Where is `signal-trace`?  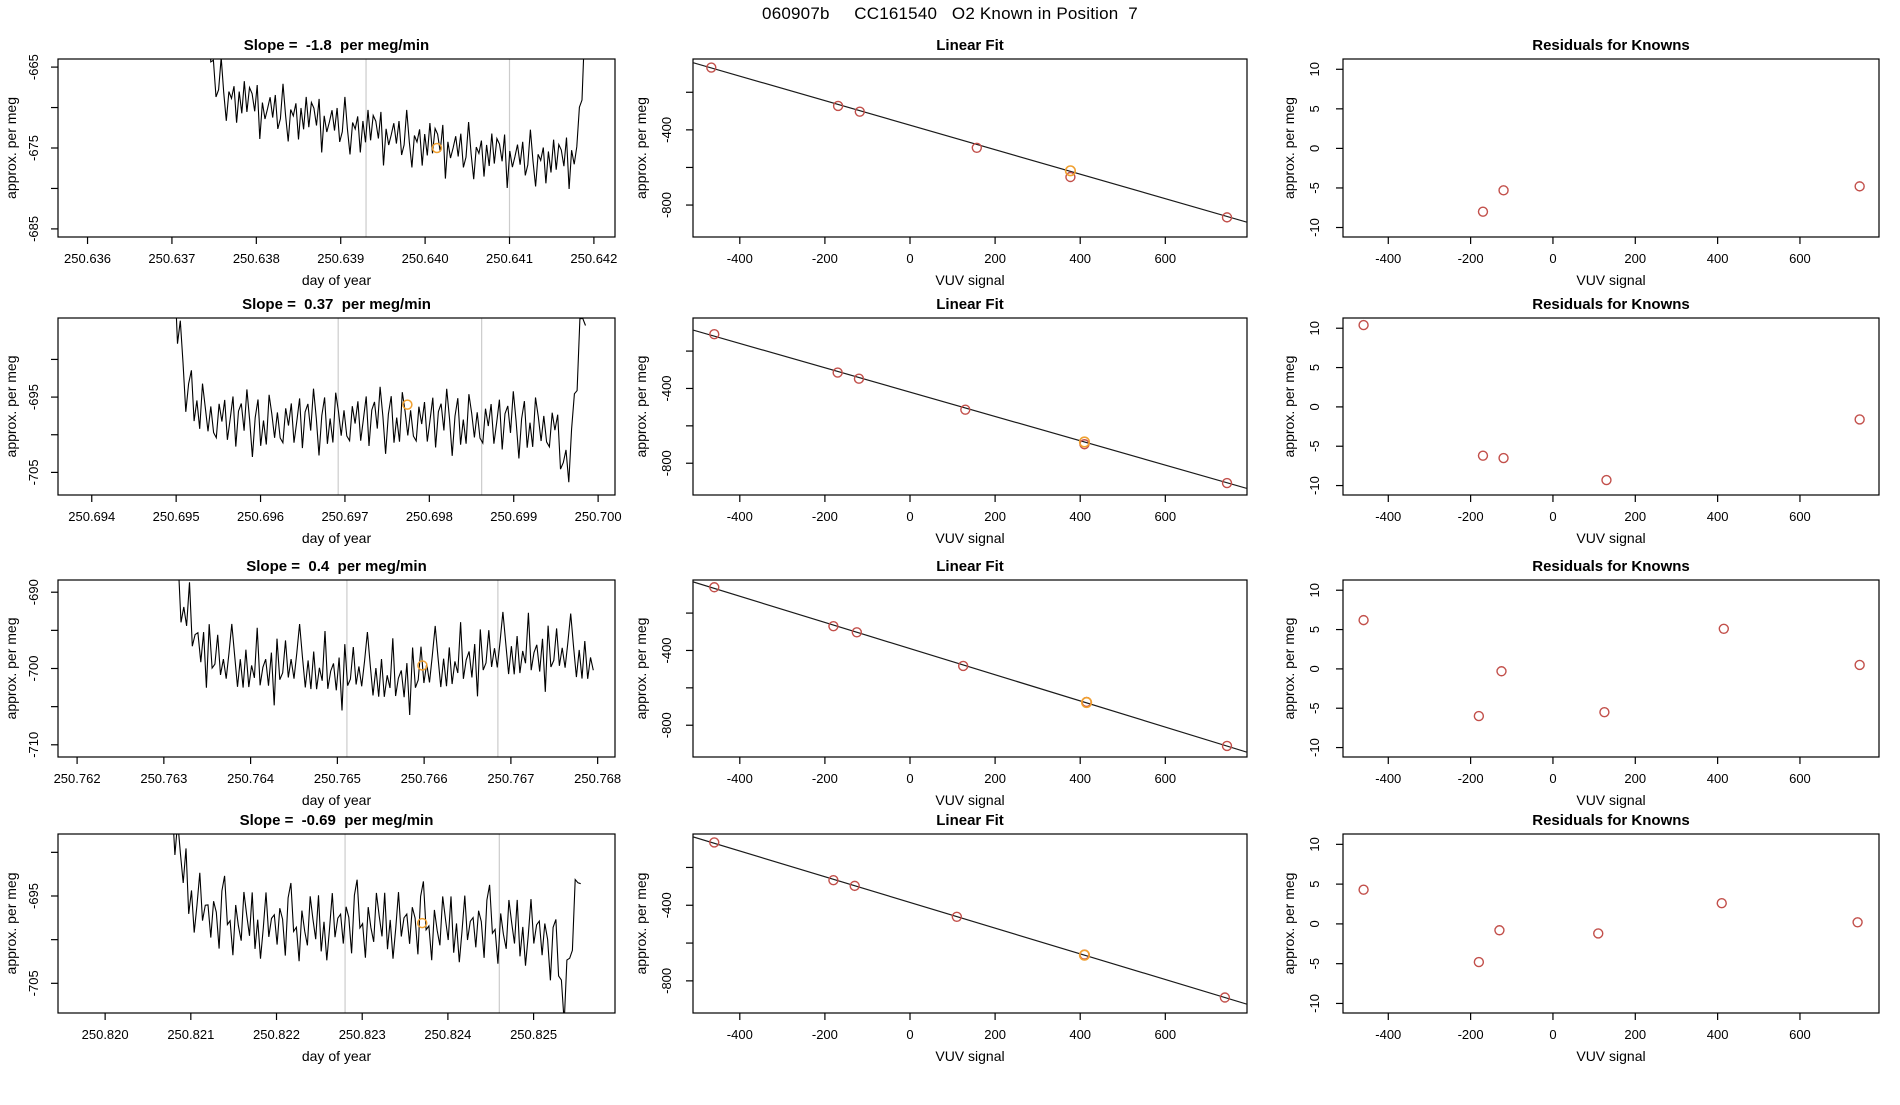
signal-trace is located at coordinates (377, 923).